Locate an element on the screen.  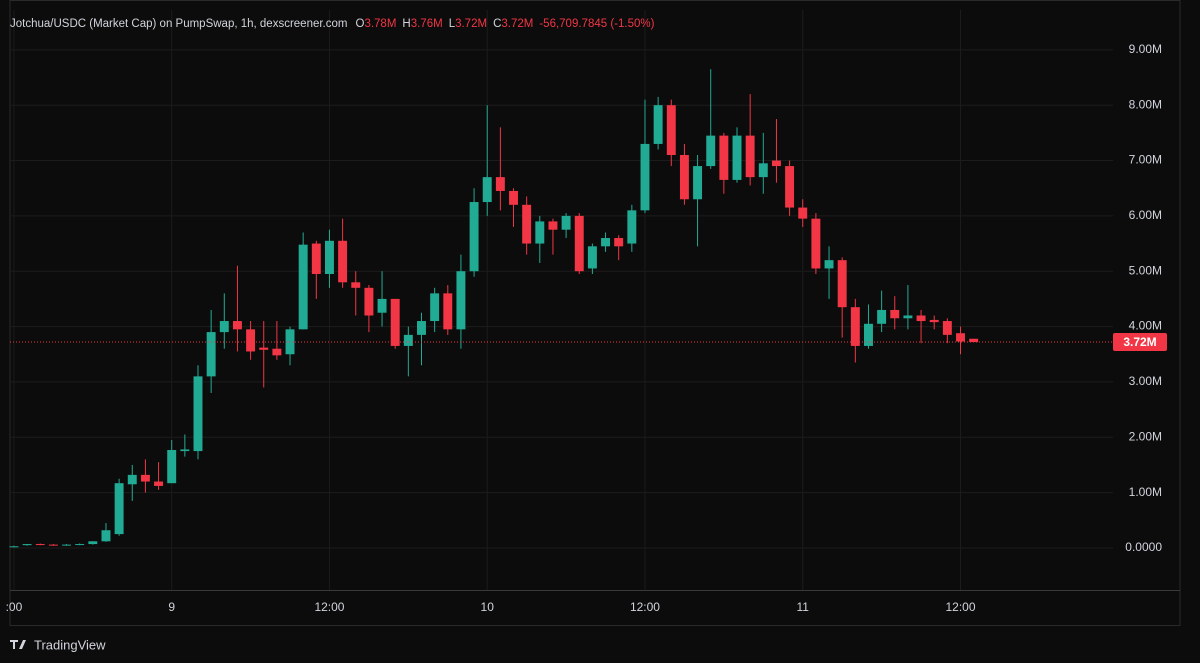
y-tick-label: 8.00M is located at coordinates (1145, 104).